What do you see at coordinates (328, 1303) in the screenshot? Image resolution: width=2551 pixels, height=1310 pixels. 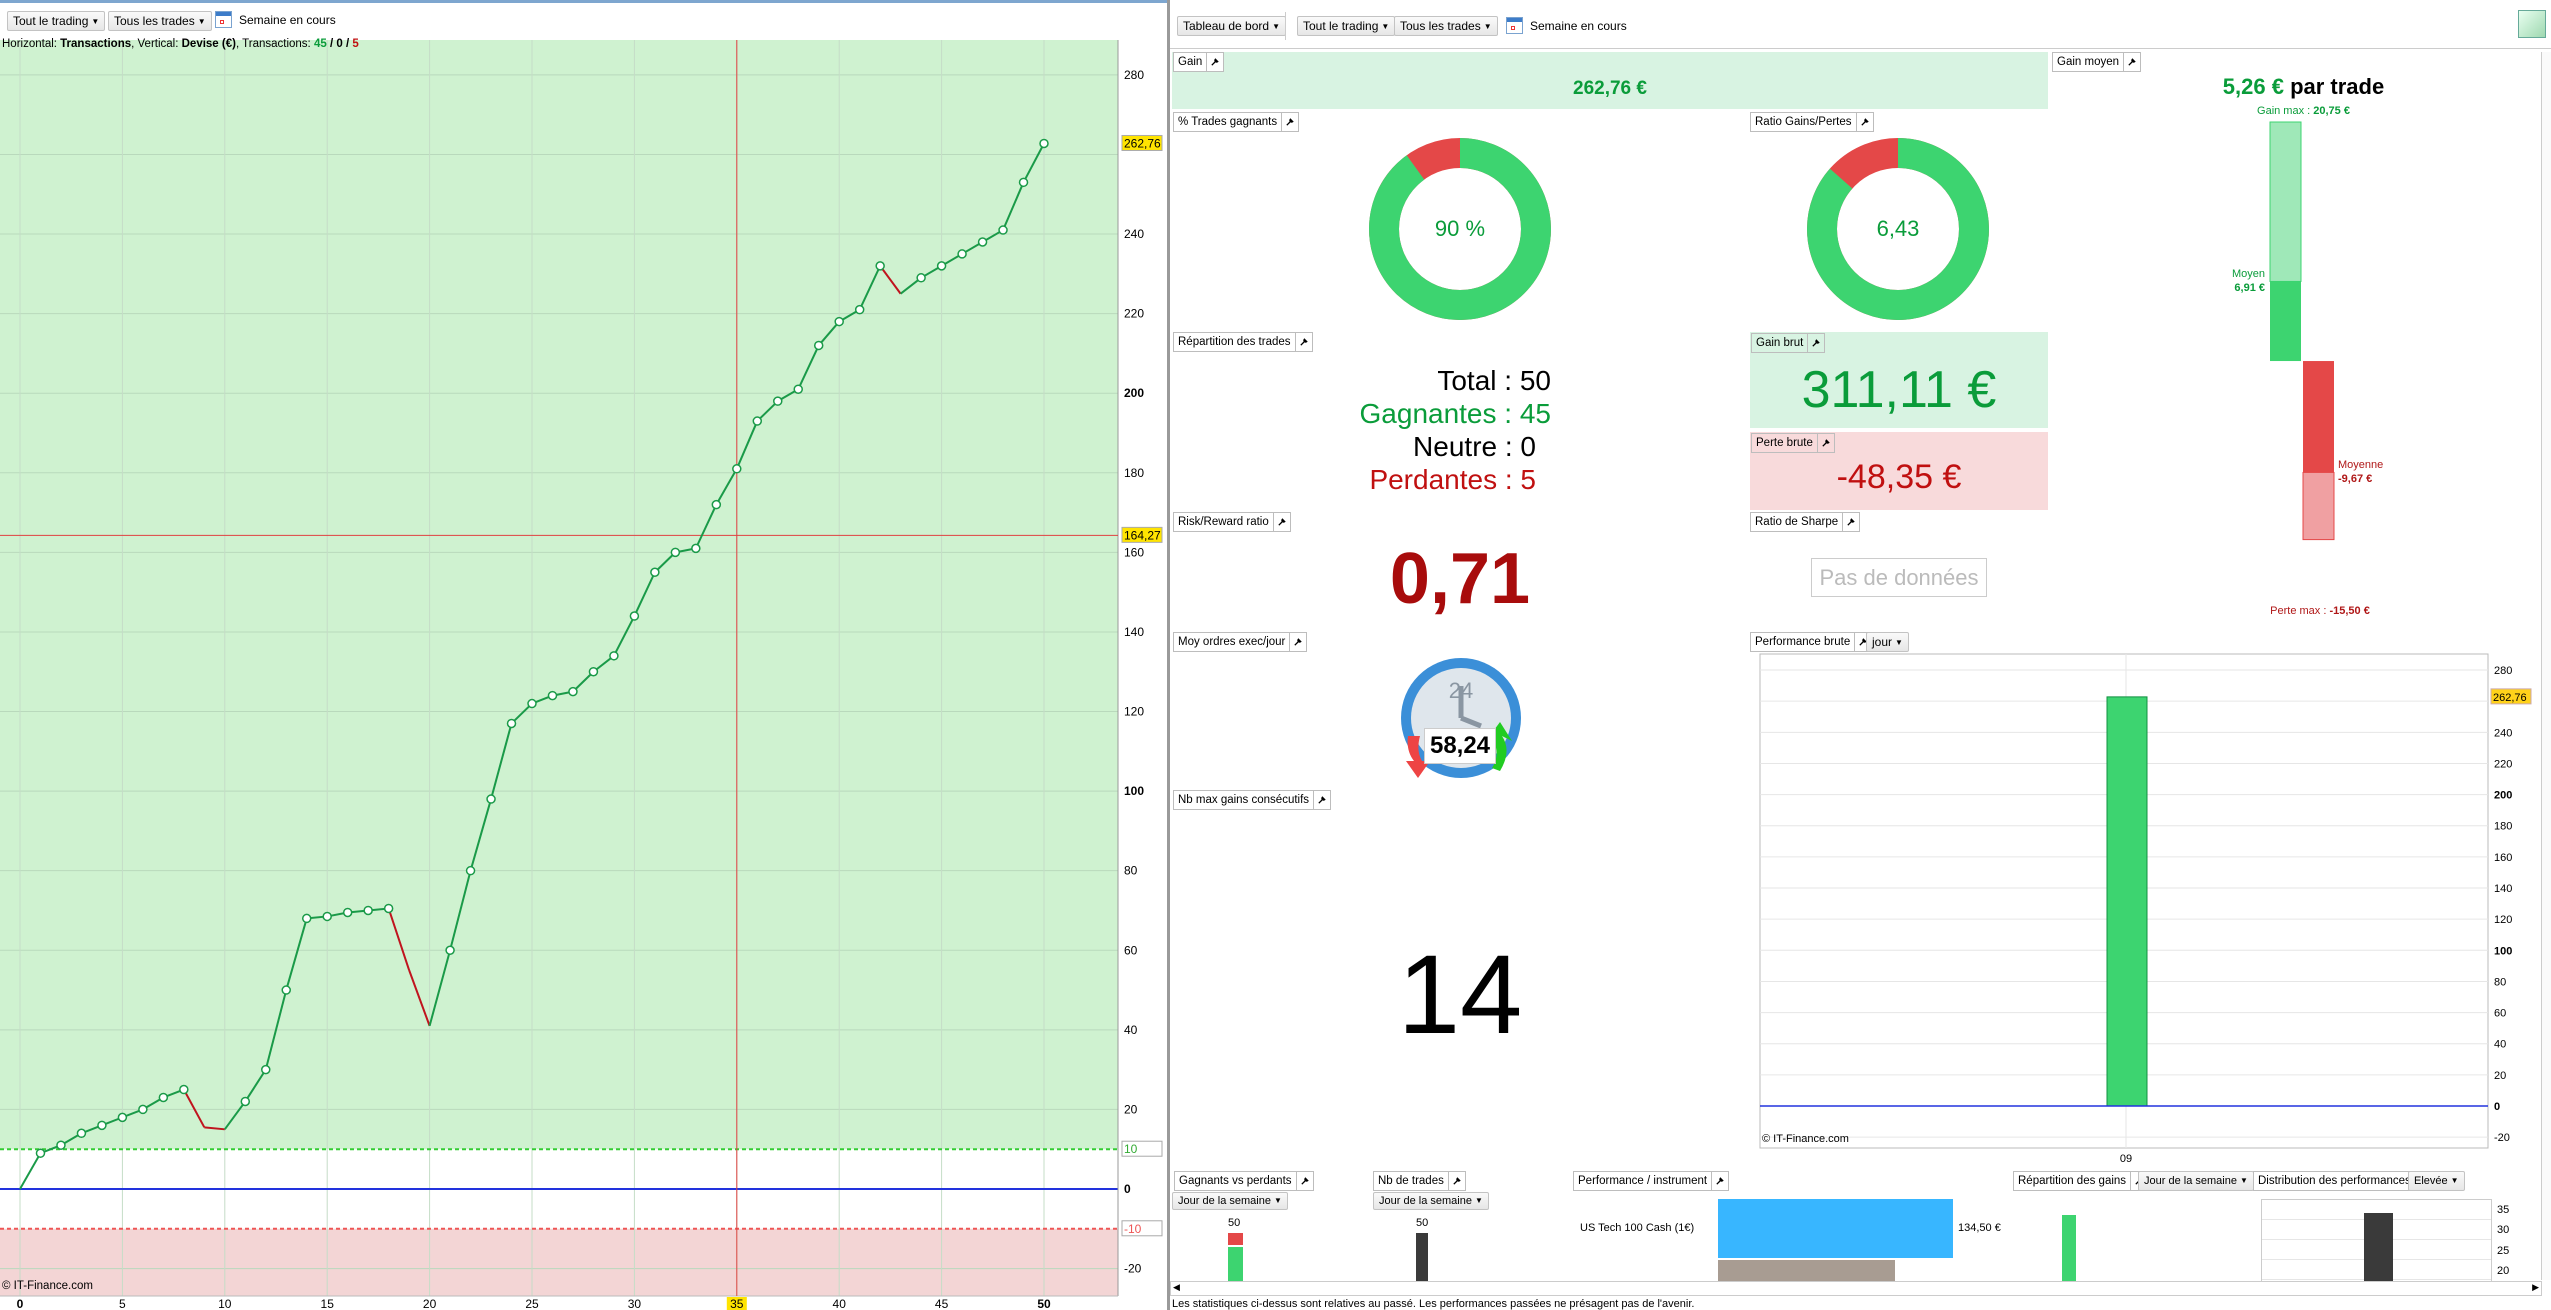 I see `x-tick-label: 15` at bounding box center [328, 1303].